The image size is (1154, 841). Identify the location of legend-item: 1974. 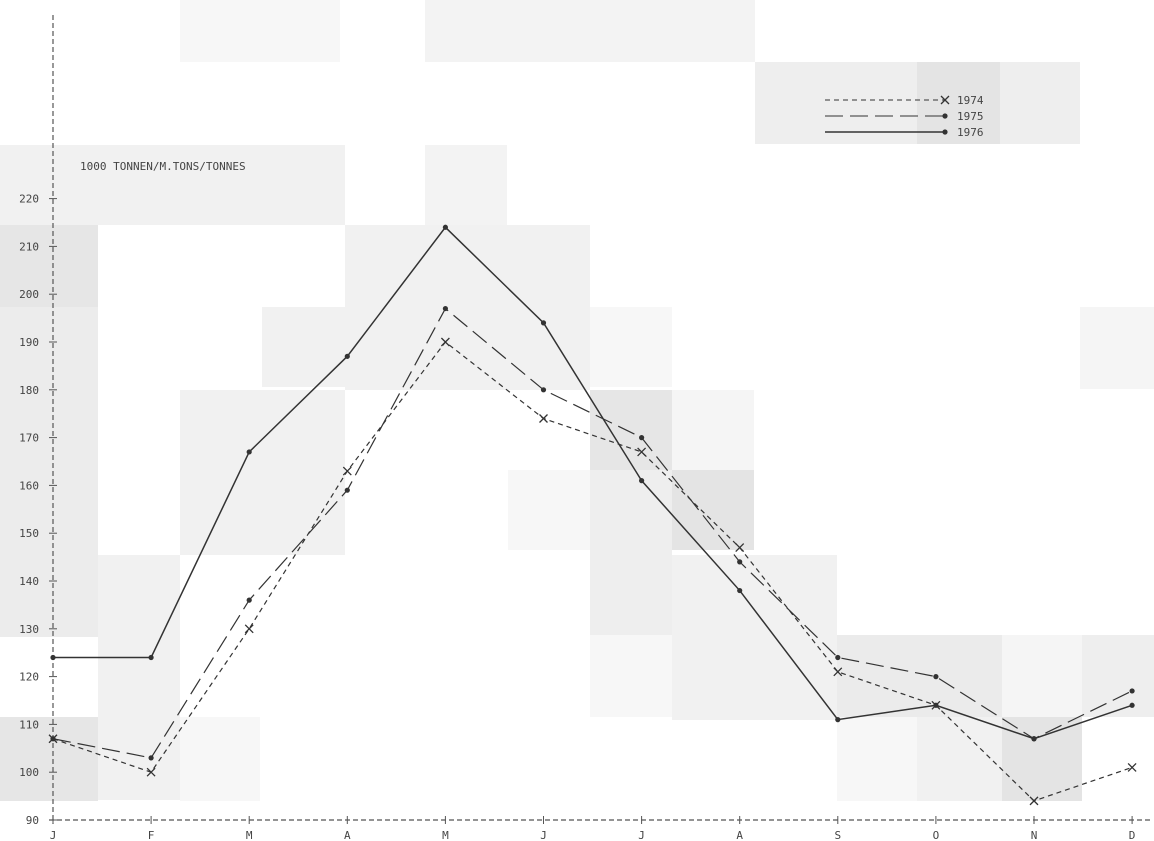
(904, 100).